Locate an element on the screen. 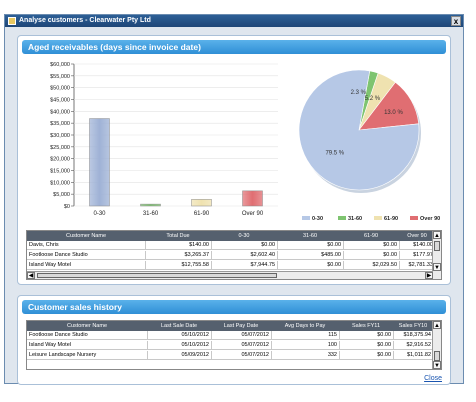  column-header: Over 90 is located at coordinates (417, 236).